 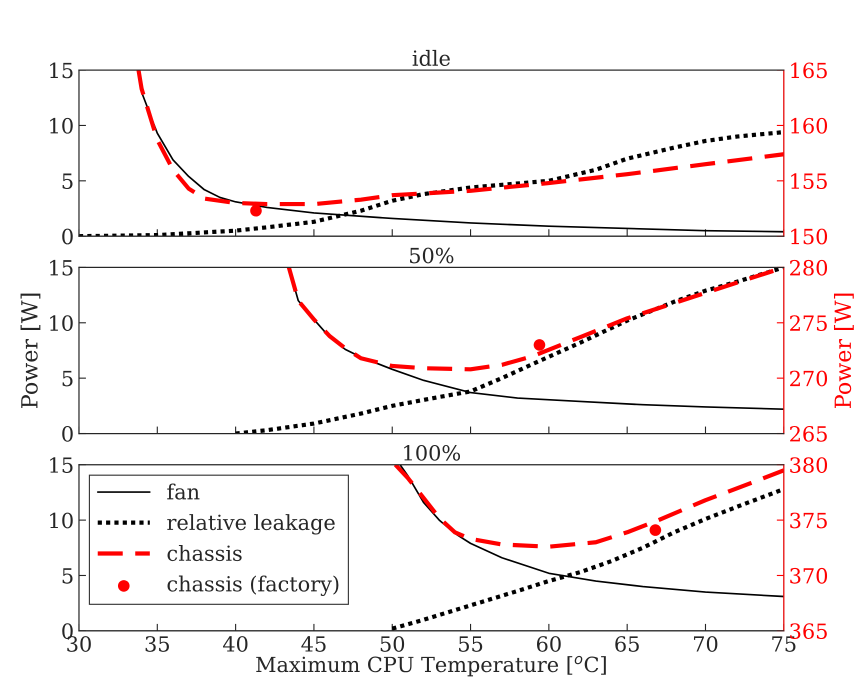 What do you see at coordinates (205, 553) in the screenshot?
I see `legend-label: chassis` at bounding box center [205, 553].